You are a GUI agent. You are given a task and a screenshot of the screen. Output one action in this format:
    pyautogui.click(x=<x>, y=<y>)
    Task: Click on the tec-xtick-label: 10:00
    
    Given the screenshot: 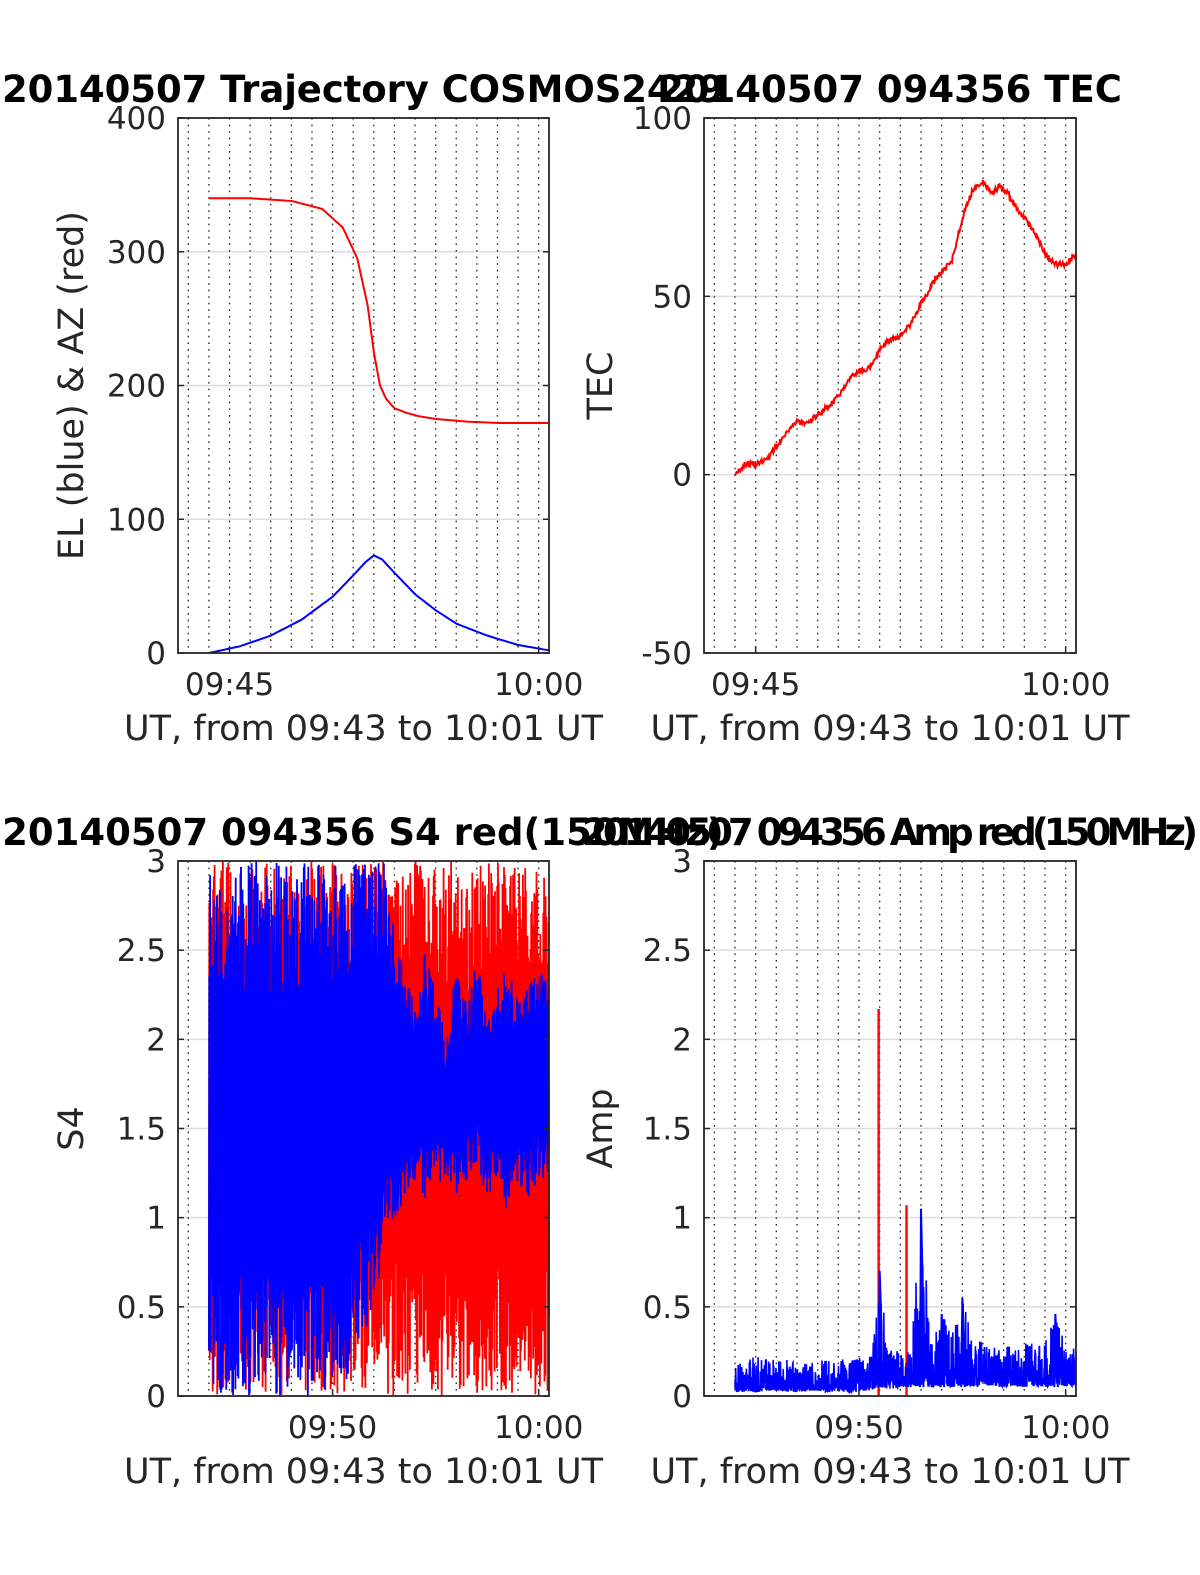 What is the action you would take?
    pyautogui.click(x=1065, y=685)
    